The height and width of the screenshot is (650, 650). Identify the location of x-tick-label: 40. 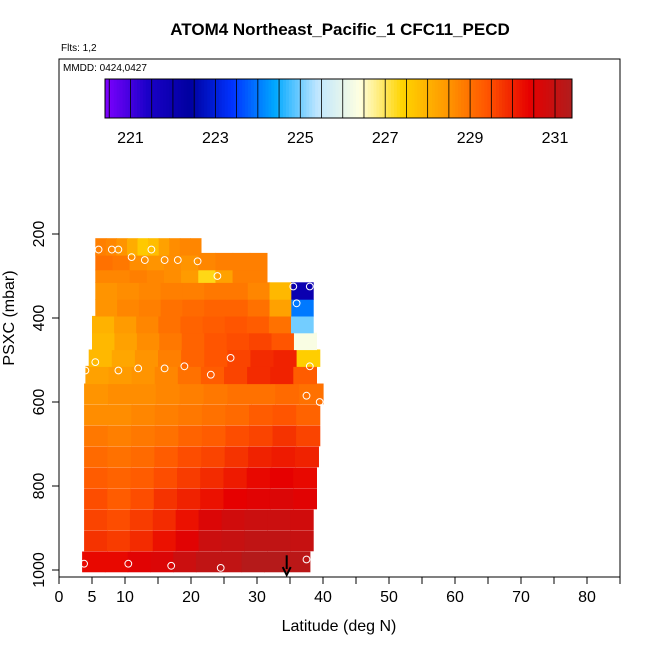
(323, 597).